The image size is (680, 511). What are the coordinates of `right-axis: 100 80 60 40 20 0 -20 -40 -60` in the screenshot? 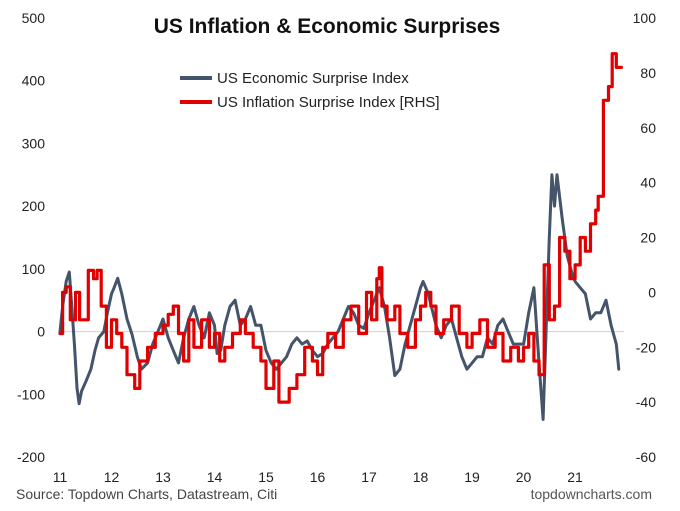 It's located at (645, 237).